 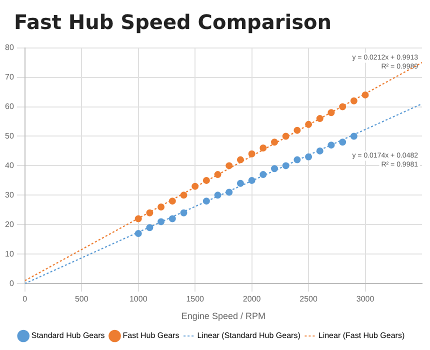 What do you see at coordinates (172, 22) in the screenshot?
I see `chart-title: Fast Hub Speed Comparison` at bounding box center [172, 22].